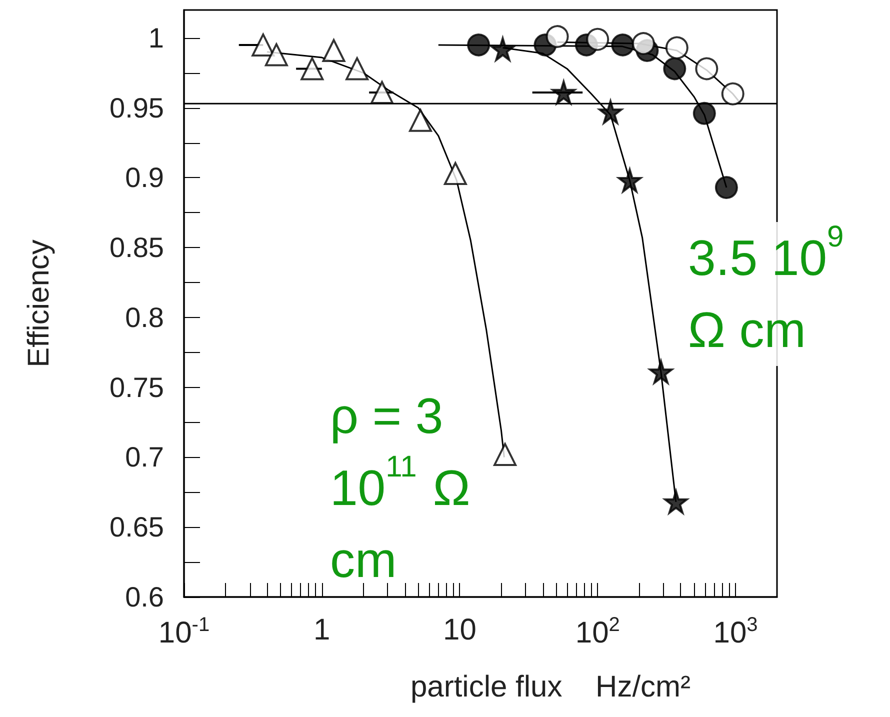 This screenshot has width=890, height=717. I want to click on y-tick-label: 0.65, so click(137, 527).